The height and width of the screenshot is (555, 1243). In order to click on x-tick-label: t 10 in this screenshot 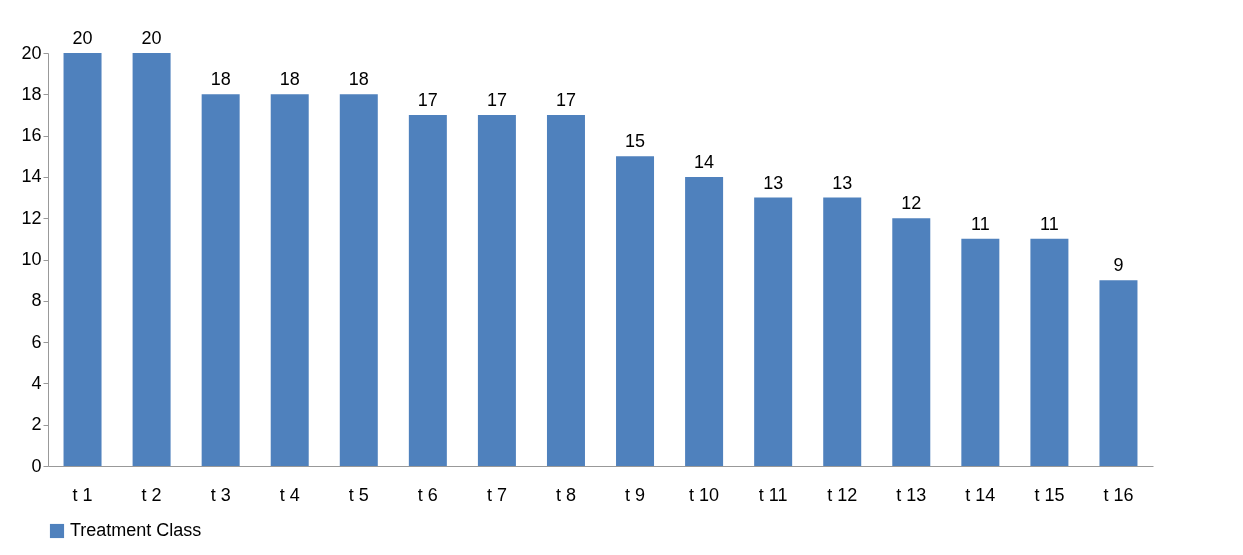, I will do `click(704, 494)`.